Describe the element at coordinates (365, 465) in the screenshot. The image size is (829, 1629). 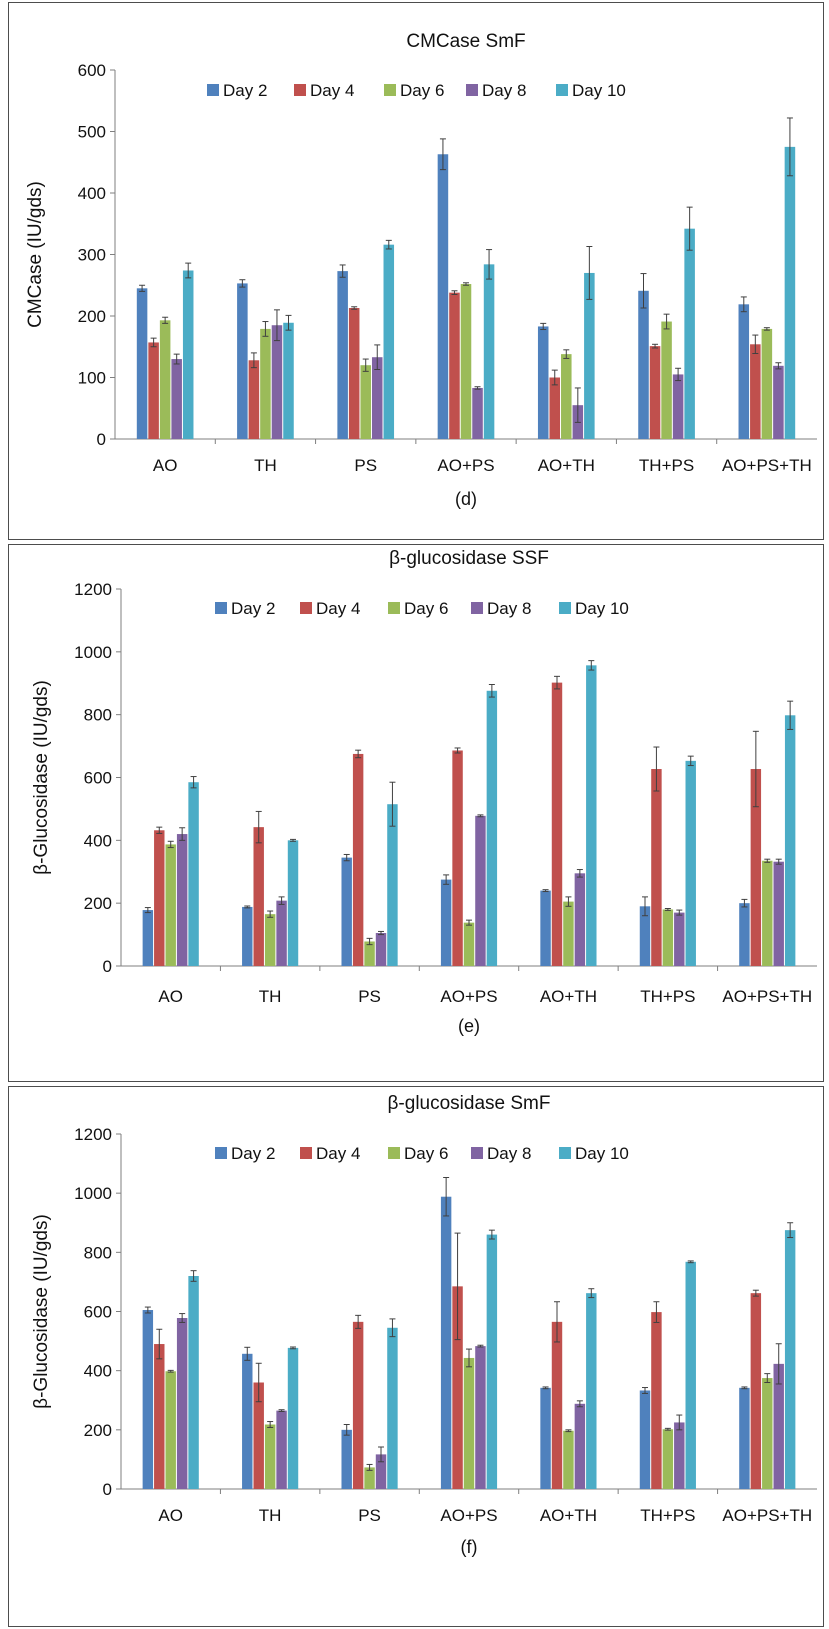
I see `x-tick-label: PS` at that location.